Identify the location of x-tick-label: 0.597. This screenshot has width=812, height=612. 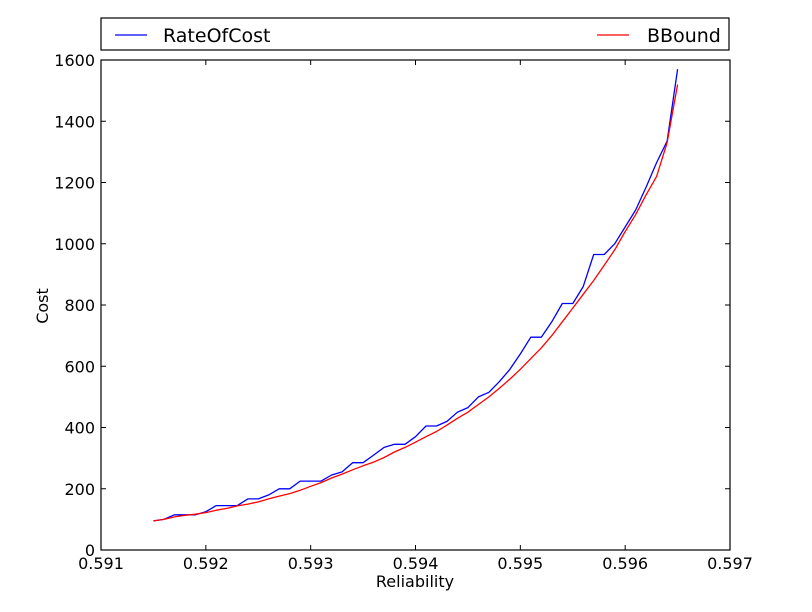
(730, 563).